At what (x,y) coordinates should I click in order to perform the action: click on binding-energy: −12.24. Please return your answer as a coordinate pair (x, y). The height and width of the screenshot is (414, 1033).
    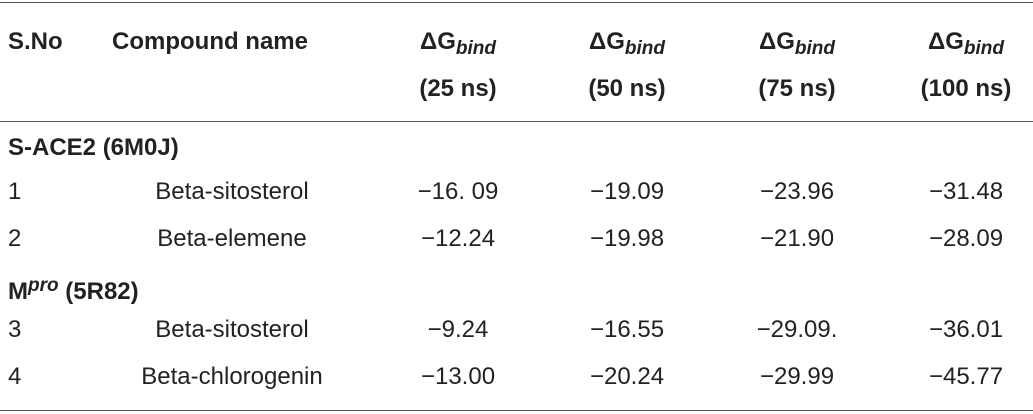
    Looking at the image, I should click on (458, 238).